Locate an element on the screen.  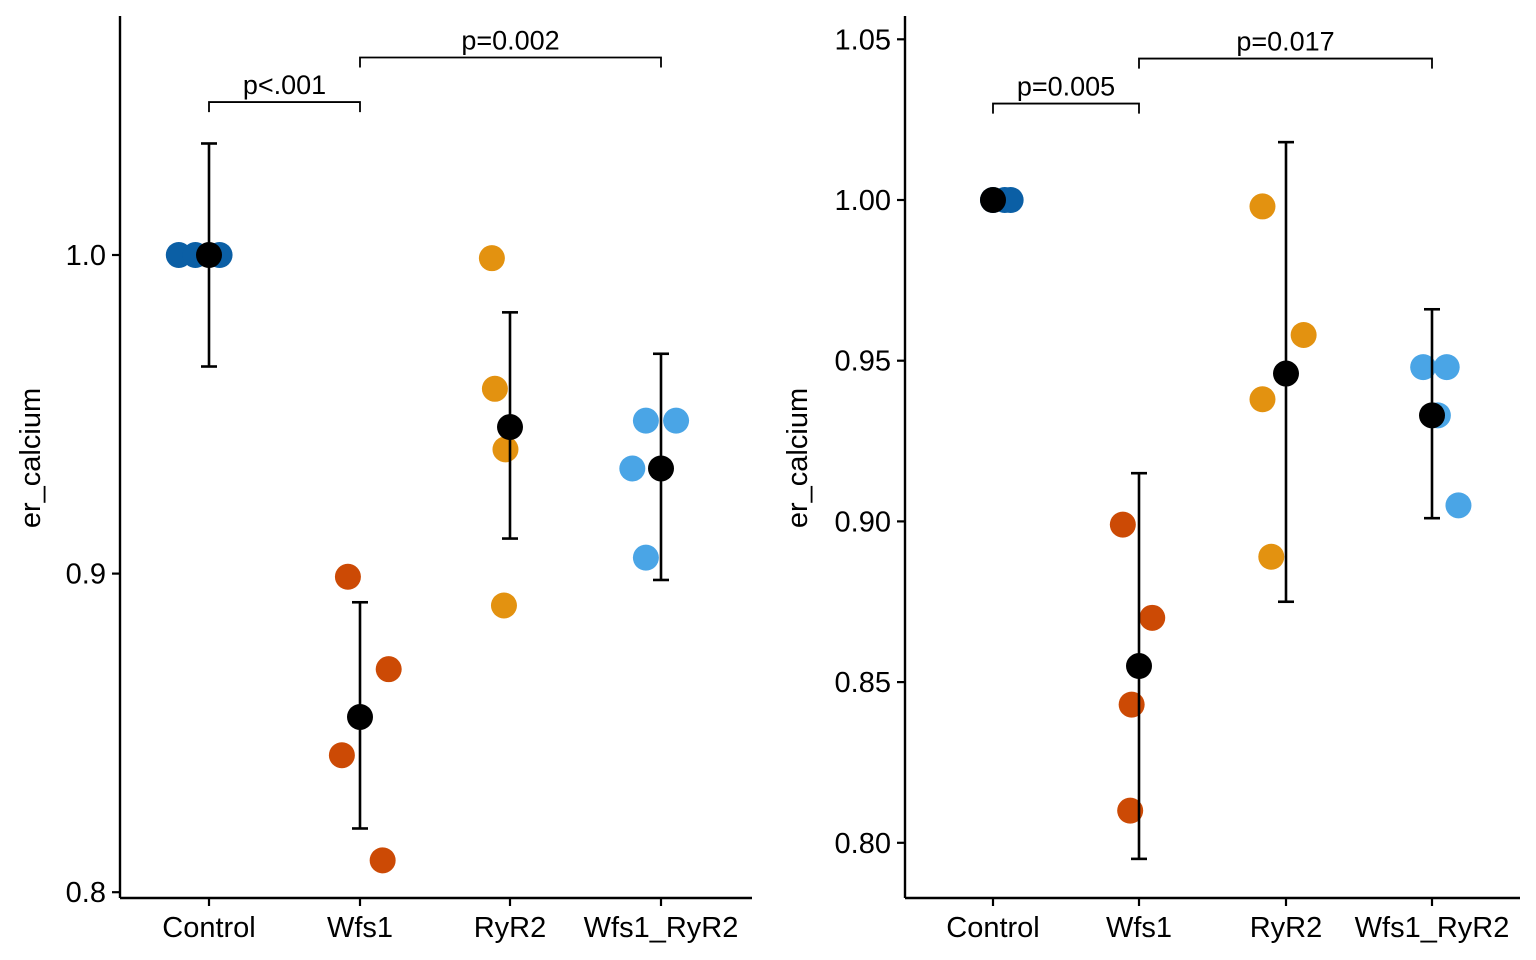
y-tick-label: 0.8 is located at coordinates (86, 893).